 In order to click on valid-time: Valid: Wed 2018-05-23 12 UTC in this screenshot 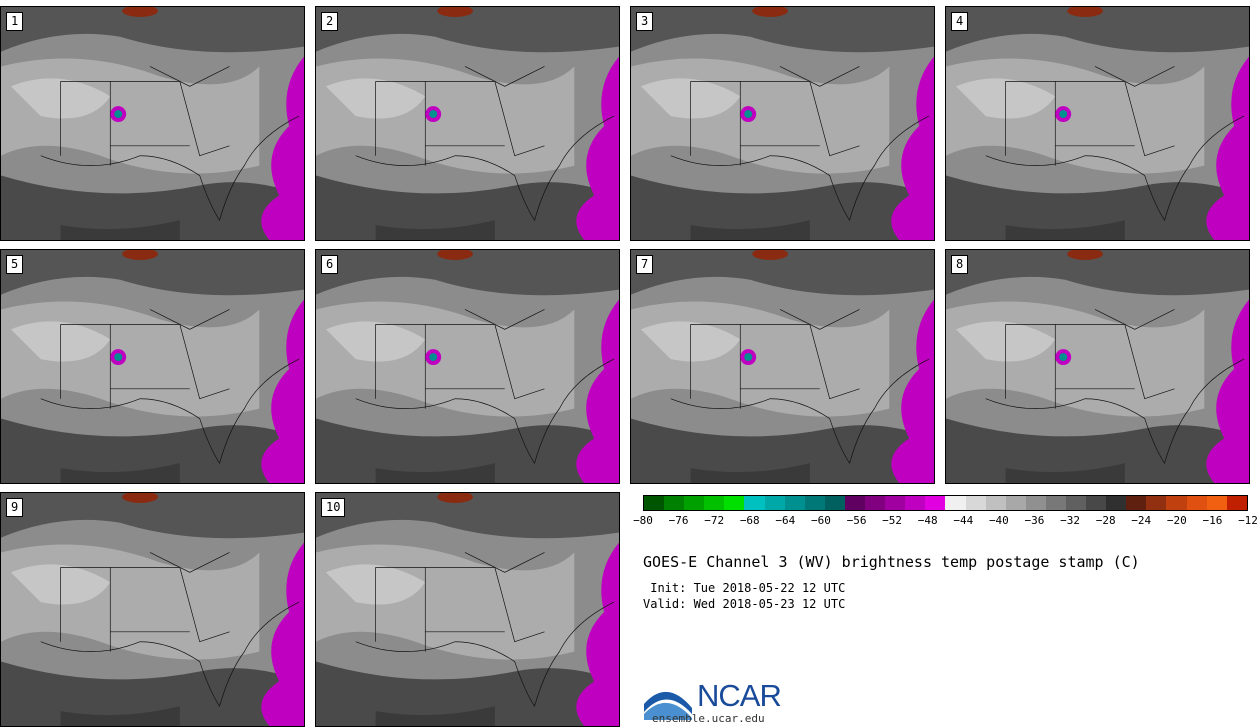, I will do `click(744, 604)`.